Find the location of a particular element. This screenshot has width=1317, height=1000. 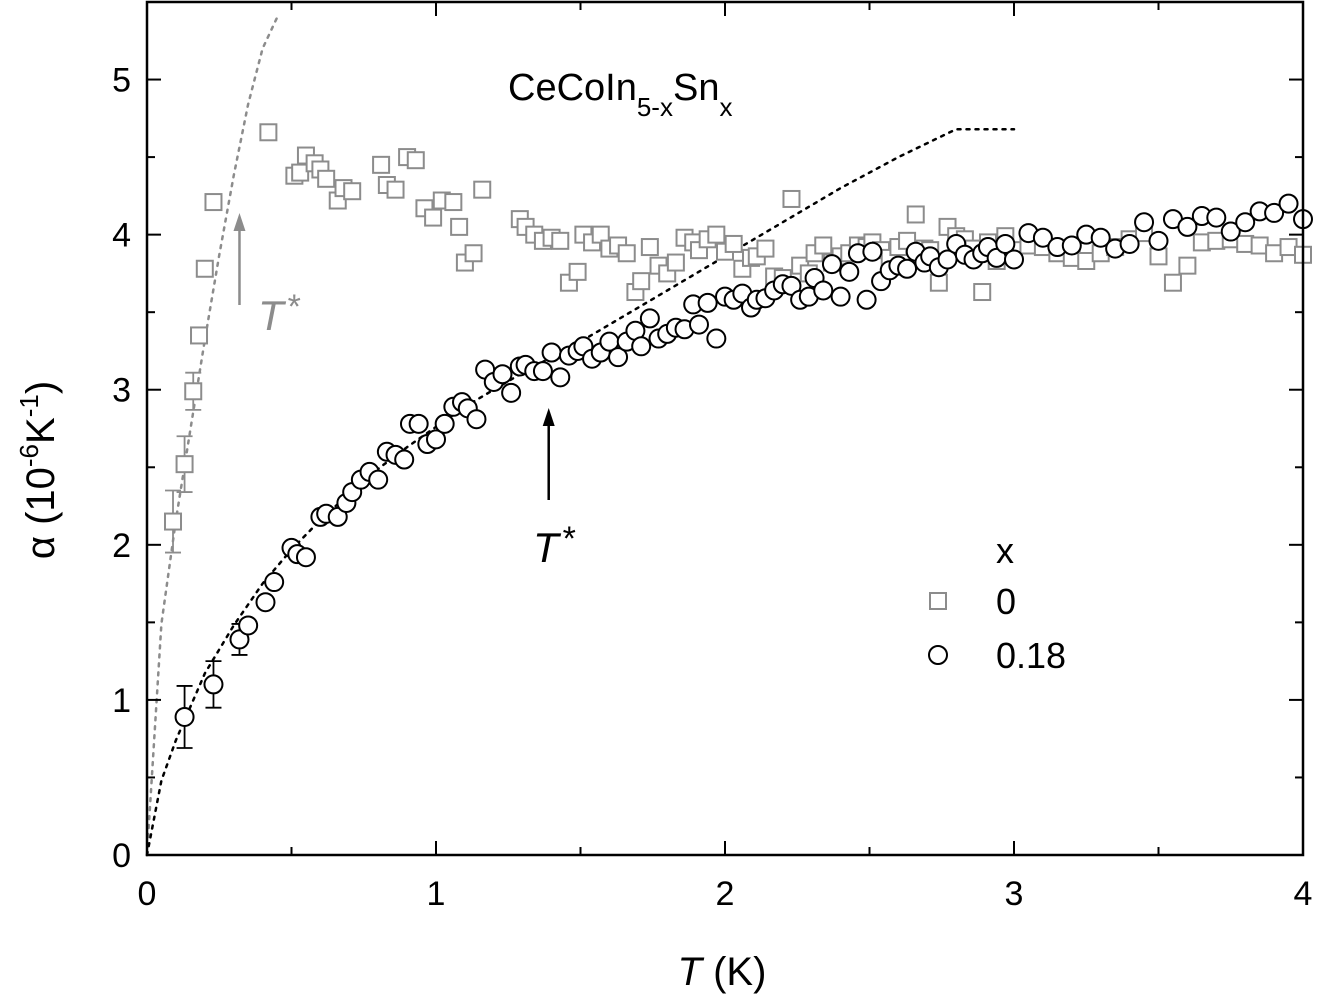

y-tick-label: 3 is located at coordinates (121, 391).